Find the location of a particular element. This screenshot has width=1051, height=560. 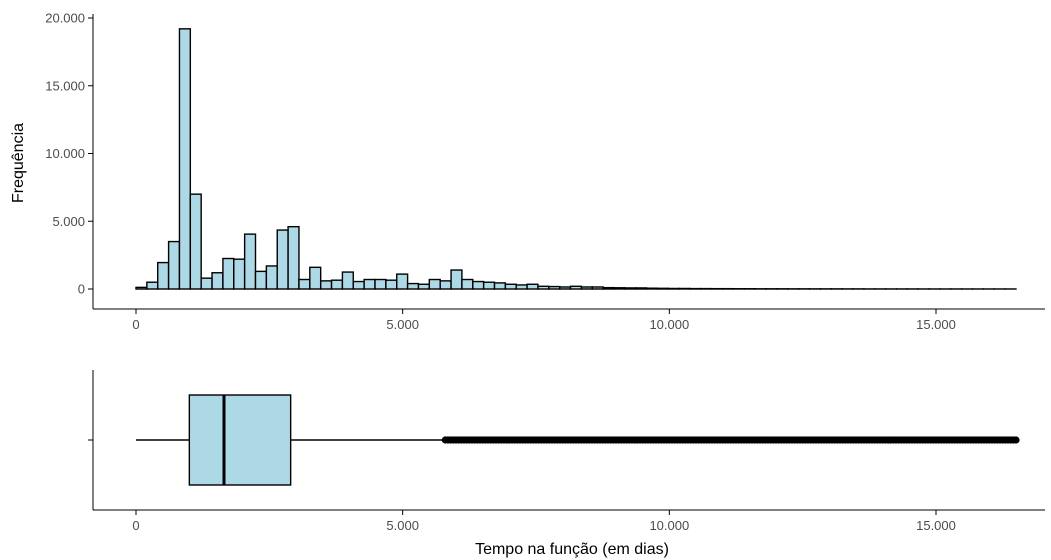

box-x-tick-label: 5.000 is located at coordinates (402, 525).